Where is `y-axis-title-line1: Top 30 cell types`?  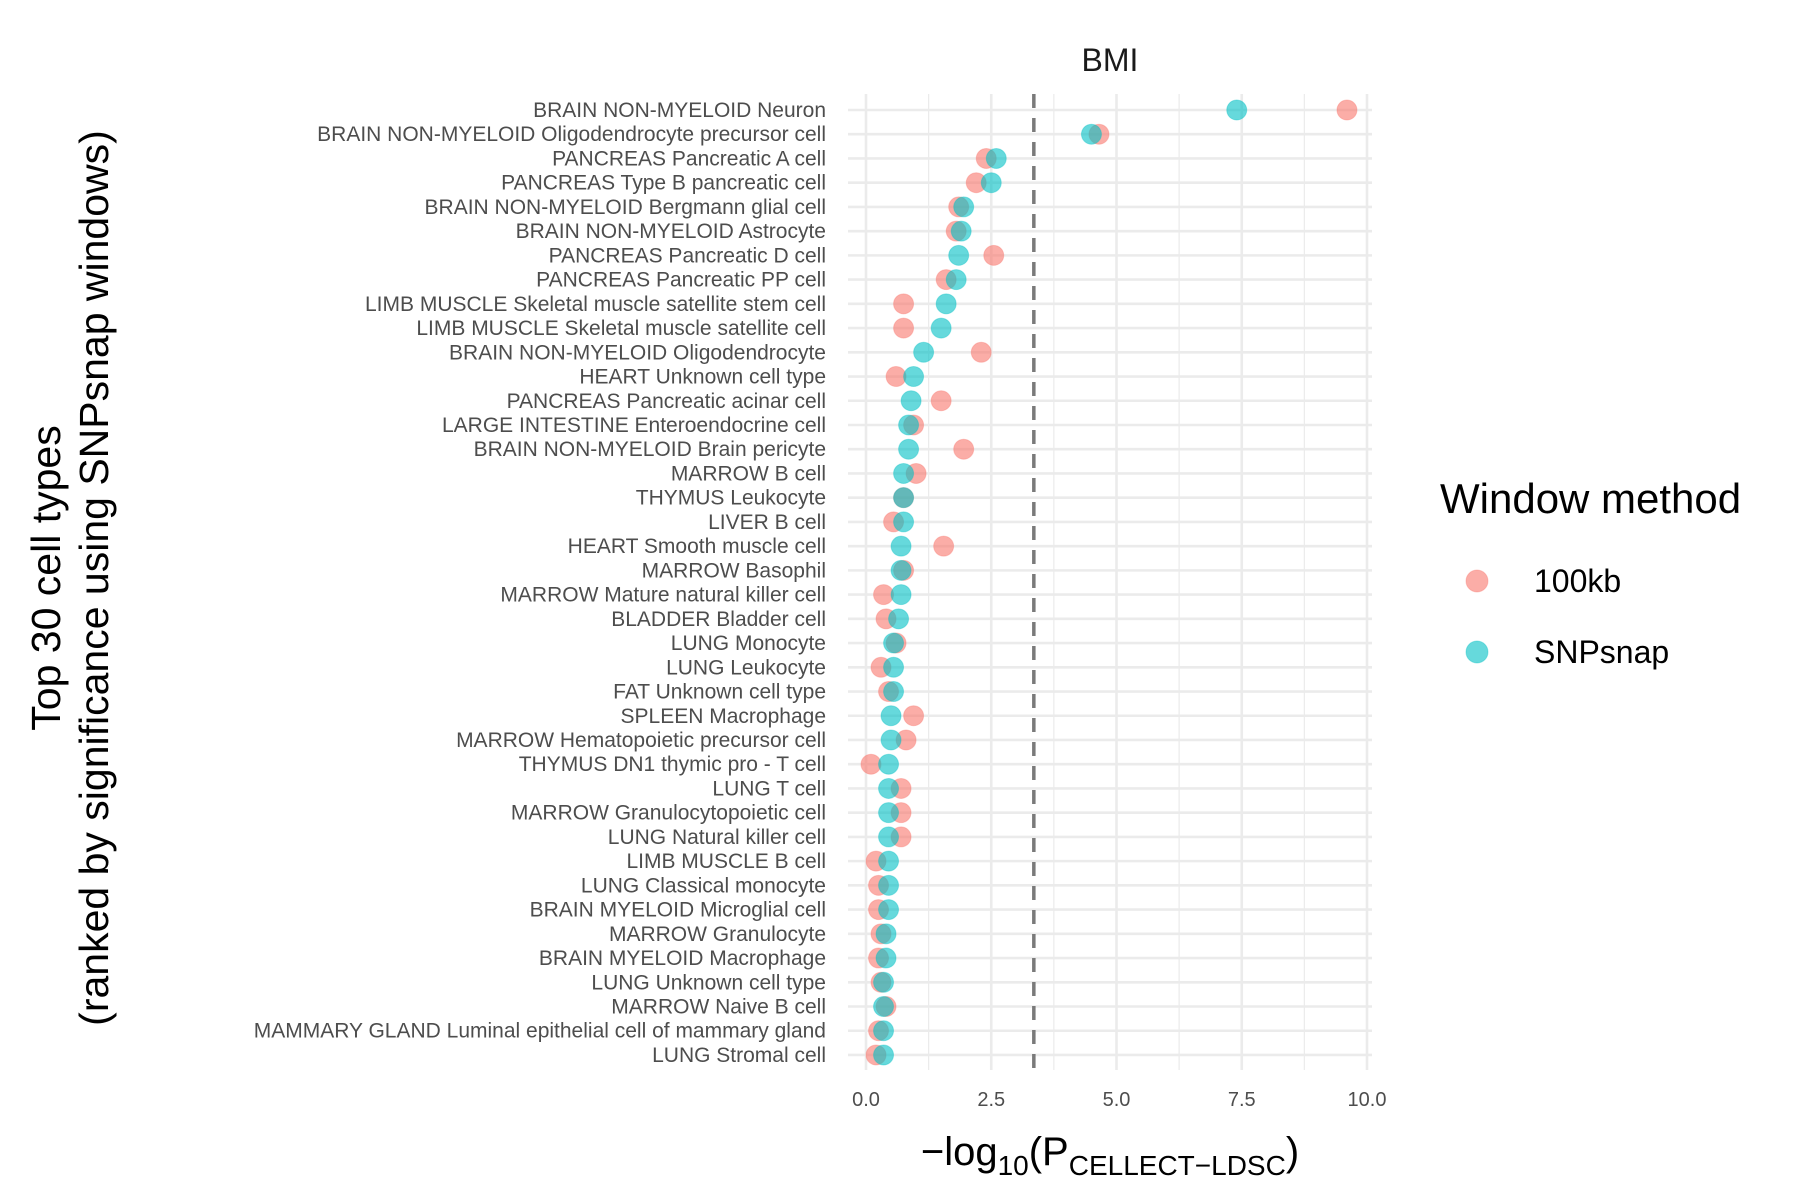
y-axis-title-line1: Top 30 cell types is located at coordinates (46, 577).